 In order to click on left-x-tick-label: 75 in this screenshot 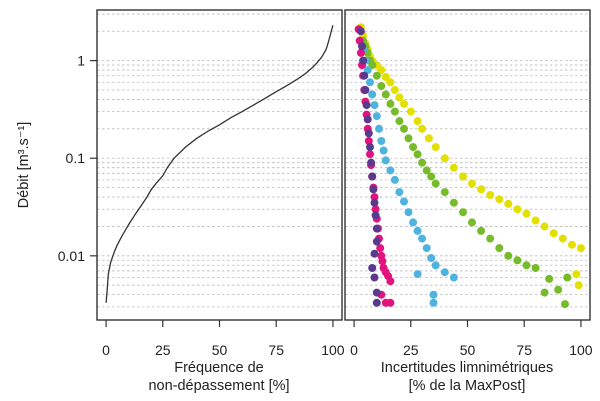, I will do `click(276, 350)`.